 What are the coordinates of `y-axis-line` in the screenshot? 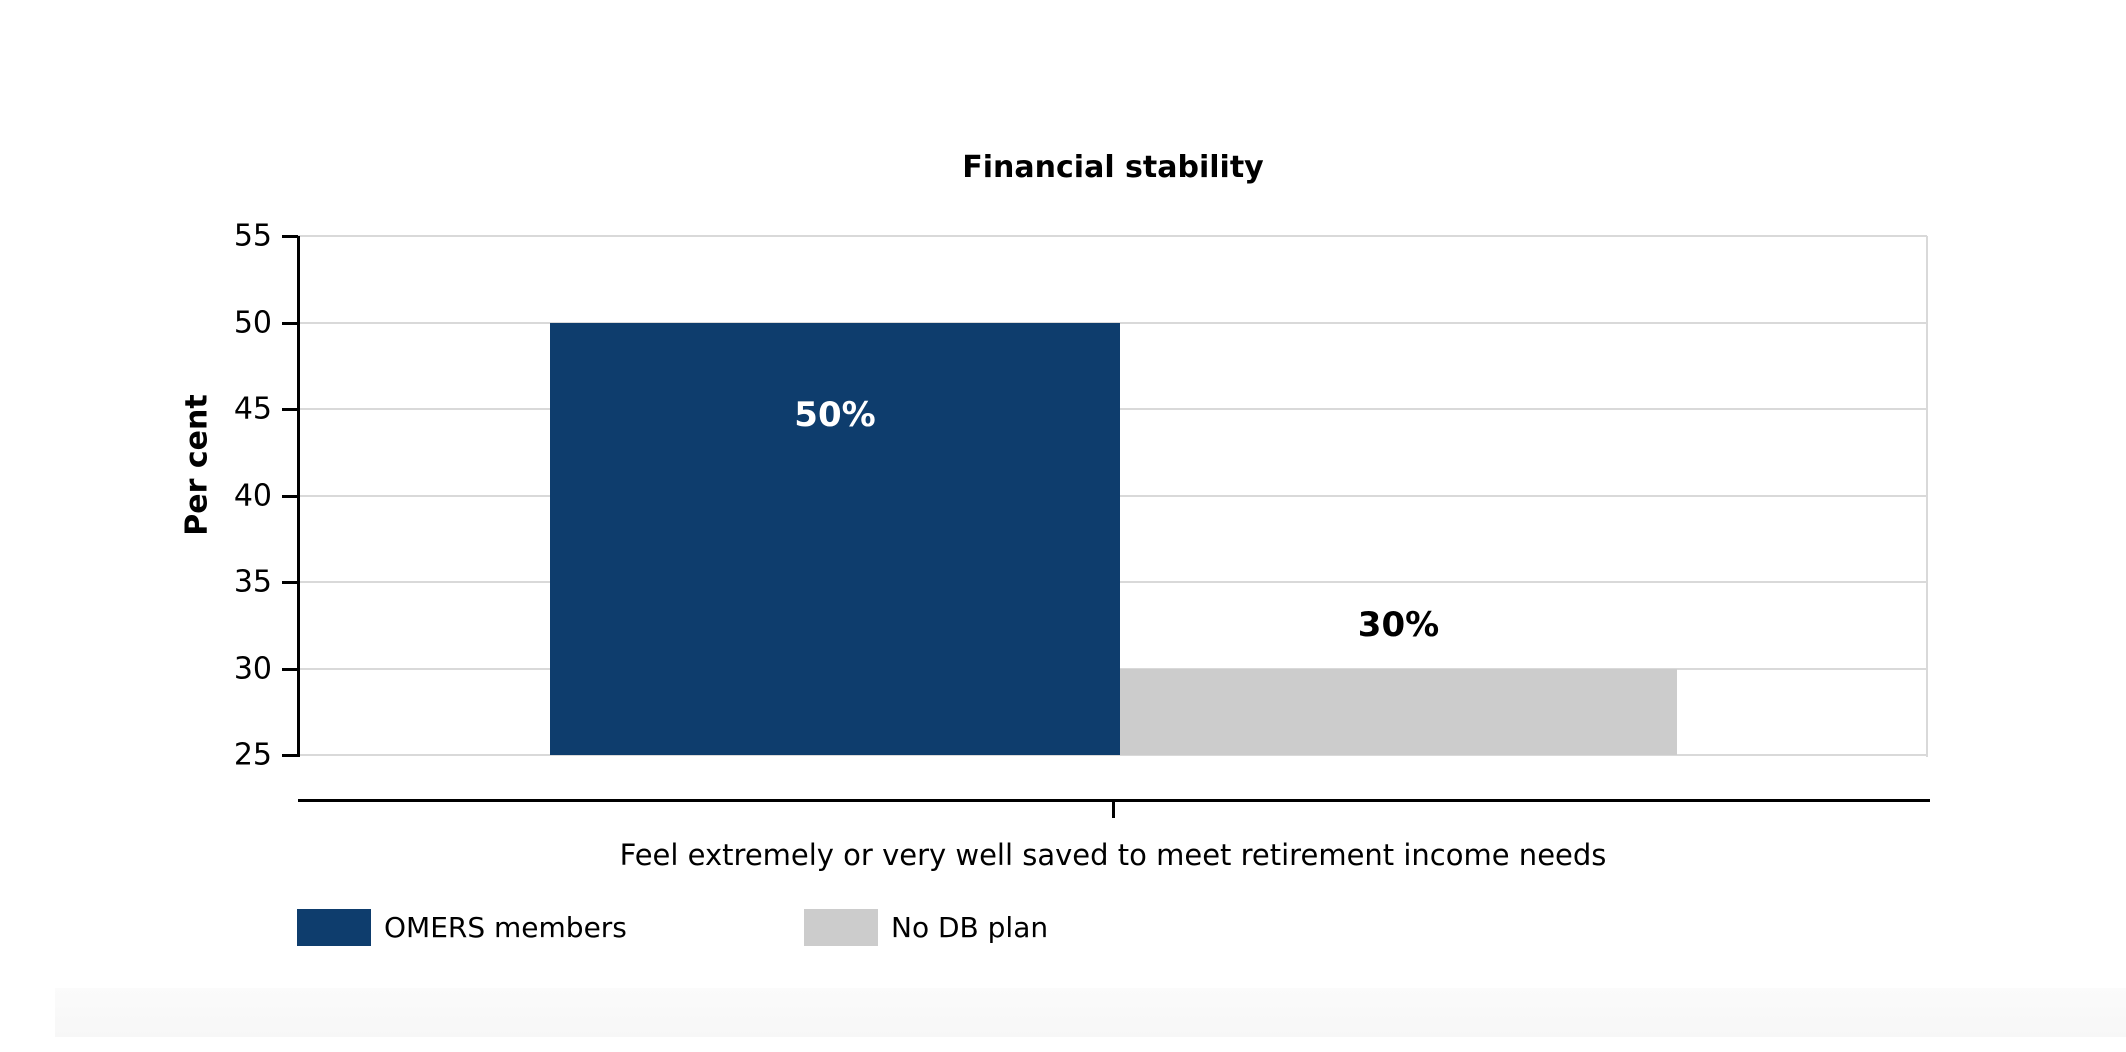 It's located at (298, 496).